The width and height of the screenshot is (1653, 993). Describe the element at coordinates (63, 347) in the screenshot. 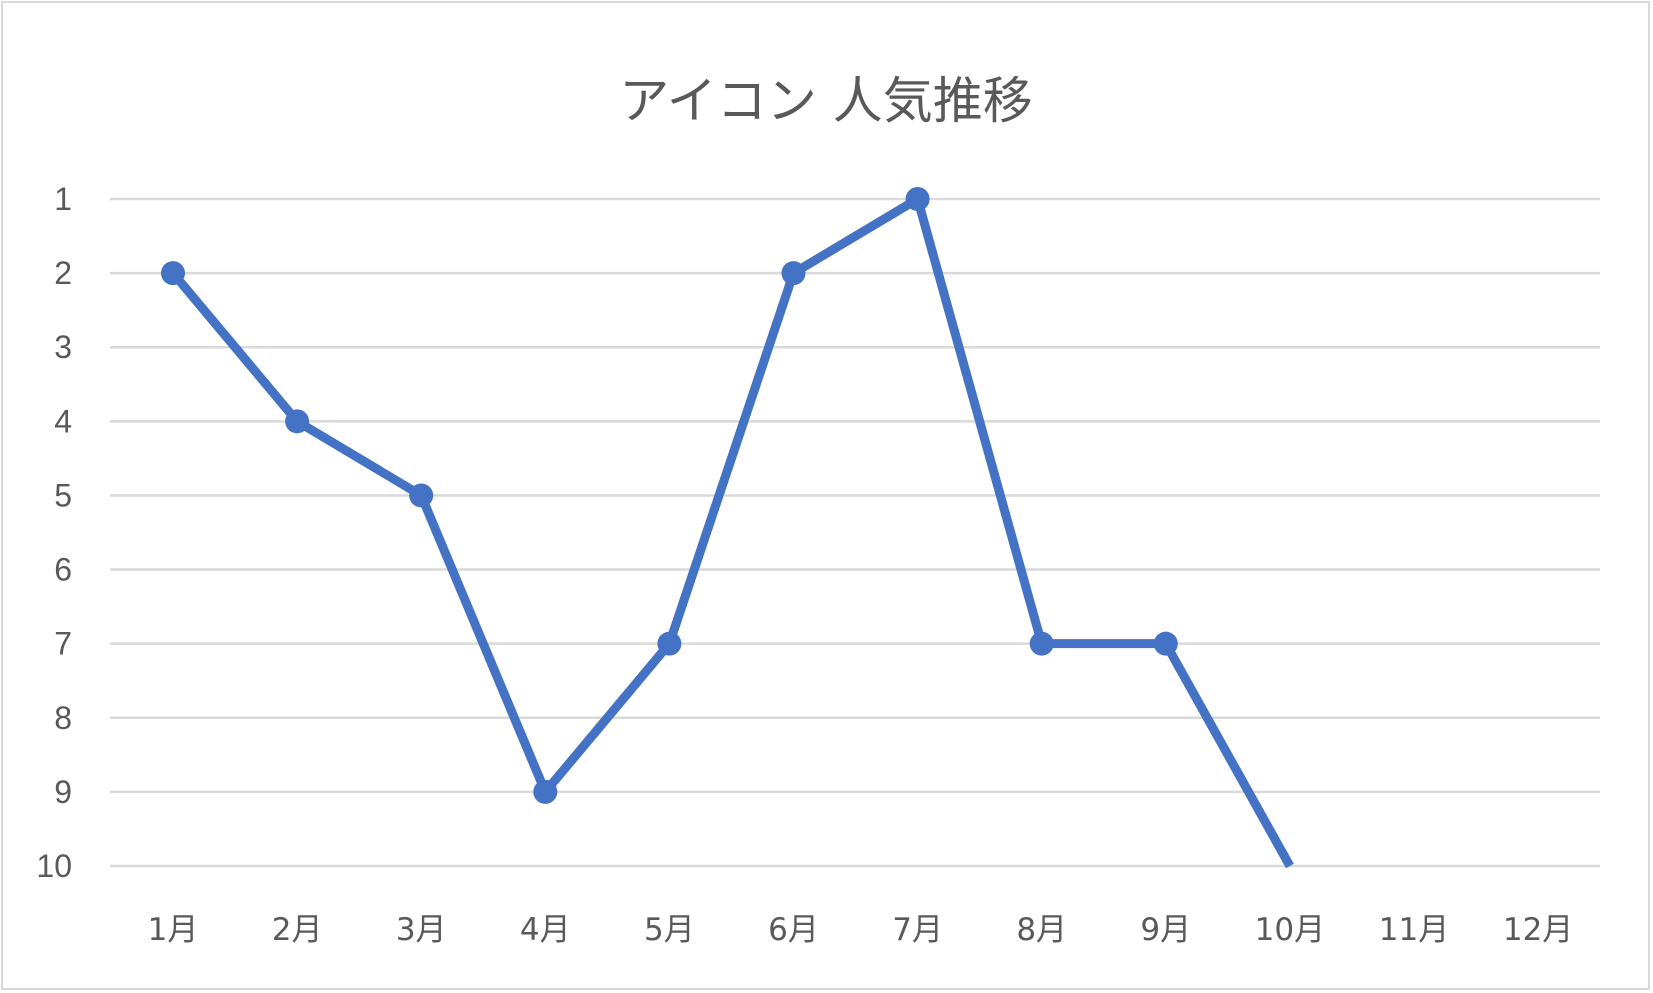

I see `y-tick-label: 3` at that location.